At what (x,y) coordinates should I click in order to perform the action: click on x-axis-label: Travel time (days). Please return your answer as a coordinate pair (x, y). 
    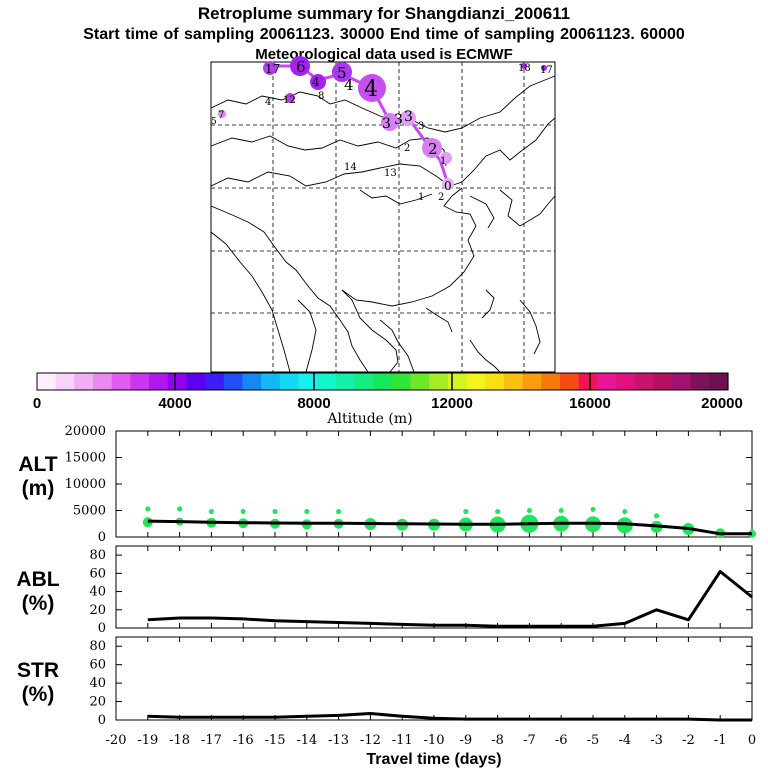
    Looking at the image, I should click on (433, 759).